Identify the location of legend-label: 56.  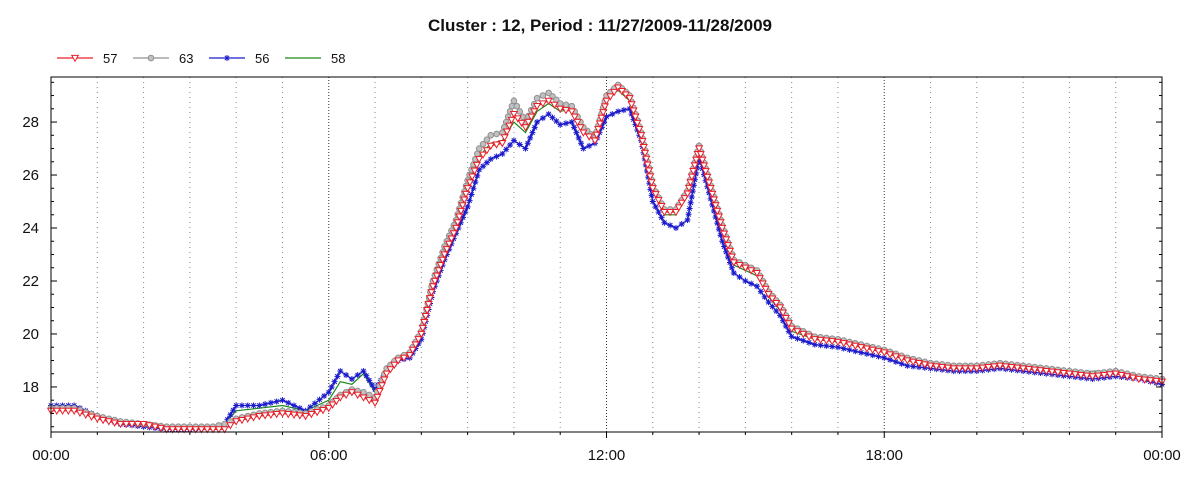
(262, 58).